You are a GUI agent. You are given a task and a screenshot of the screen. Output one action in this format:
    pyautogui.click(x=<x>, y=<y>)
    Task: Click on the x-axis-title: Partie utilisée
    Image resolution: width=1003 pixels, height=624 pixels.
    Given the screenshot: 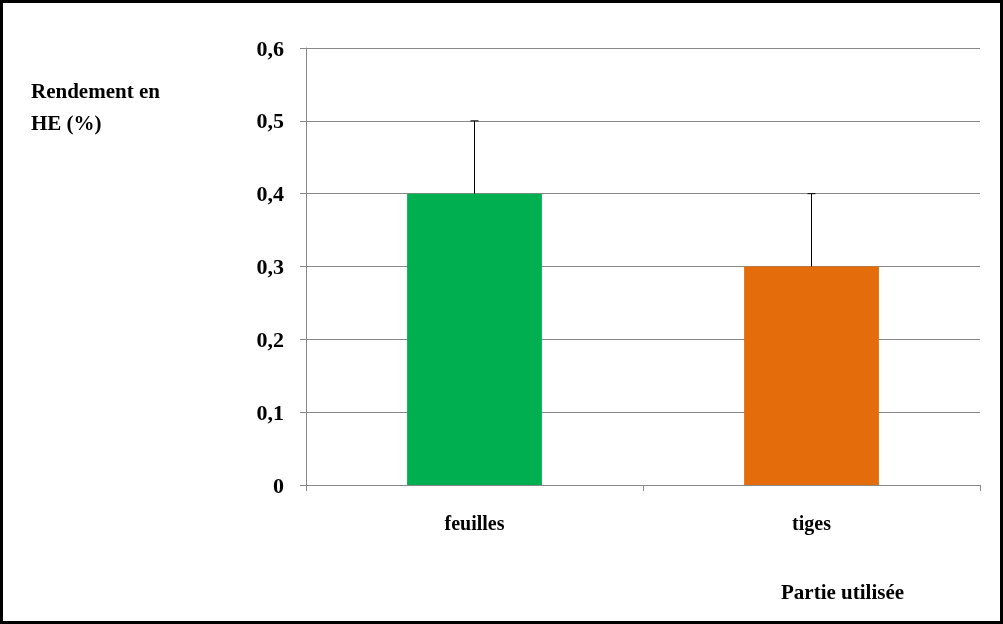 What is the action you would take?
    pyautogui.click(x=843, y=591)
    